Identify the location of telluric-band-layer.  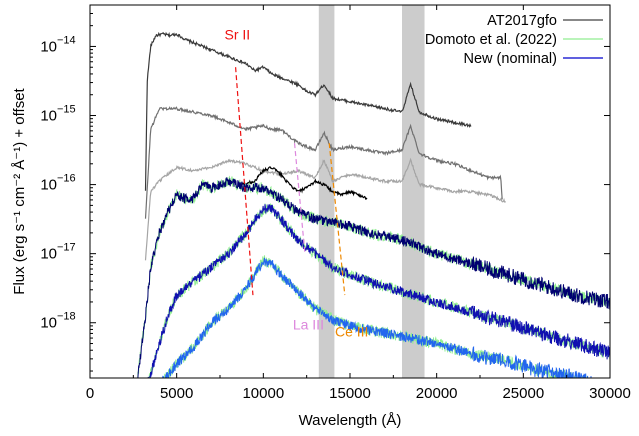
(371, 191).